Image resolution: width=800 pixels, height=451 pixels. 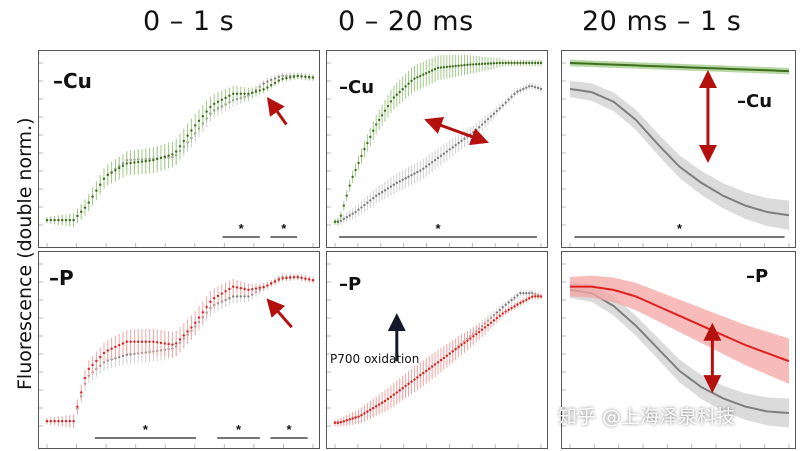 What do you see at coordinates (647, 417) in the screenshot?
I see `watermark: 知乎 @上海泽泉科技` at bounding box center [647, 417].